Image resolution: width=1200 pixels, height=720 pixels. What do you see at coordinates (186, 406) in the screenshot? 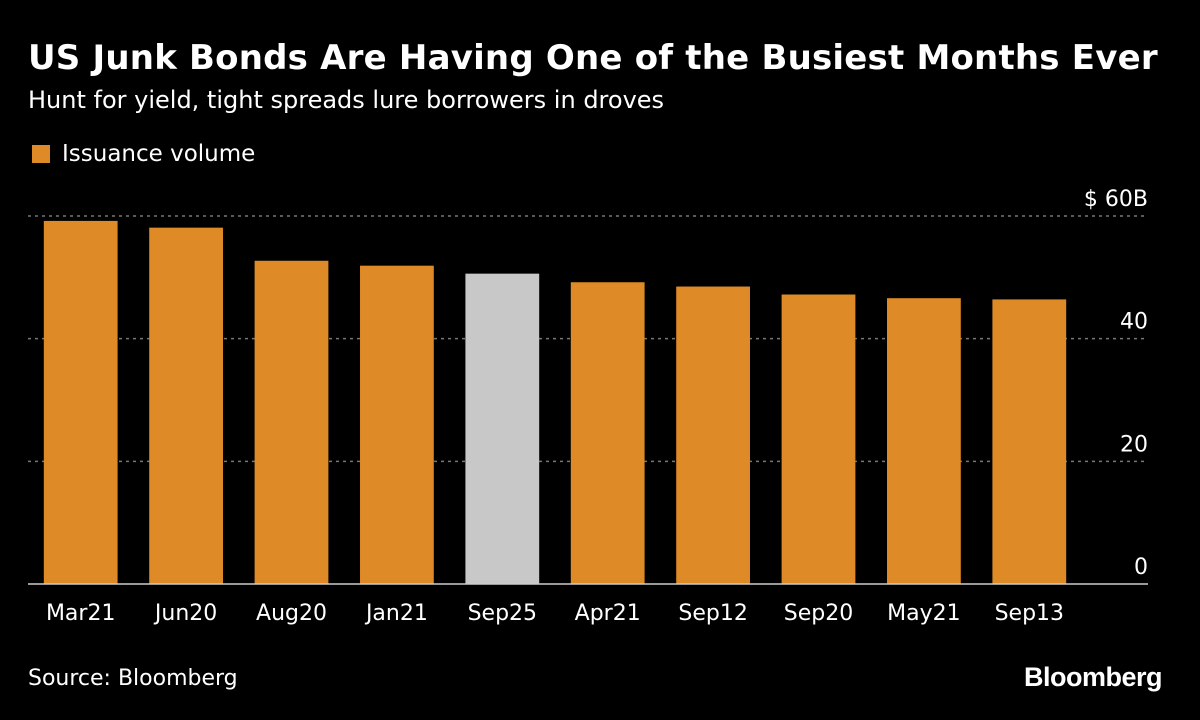
I see `bar-jun20` at bounding box center [186, 406].